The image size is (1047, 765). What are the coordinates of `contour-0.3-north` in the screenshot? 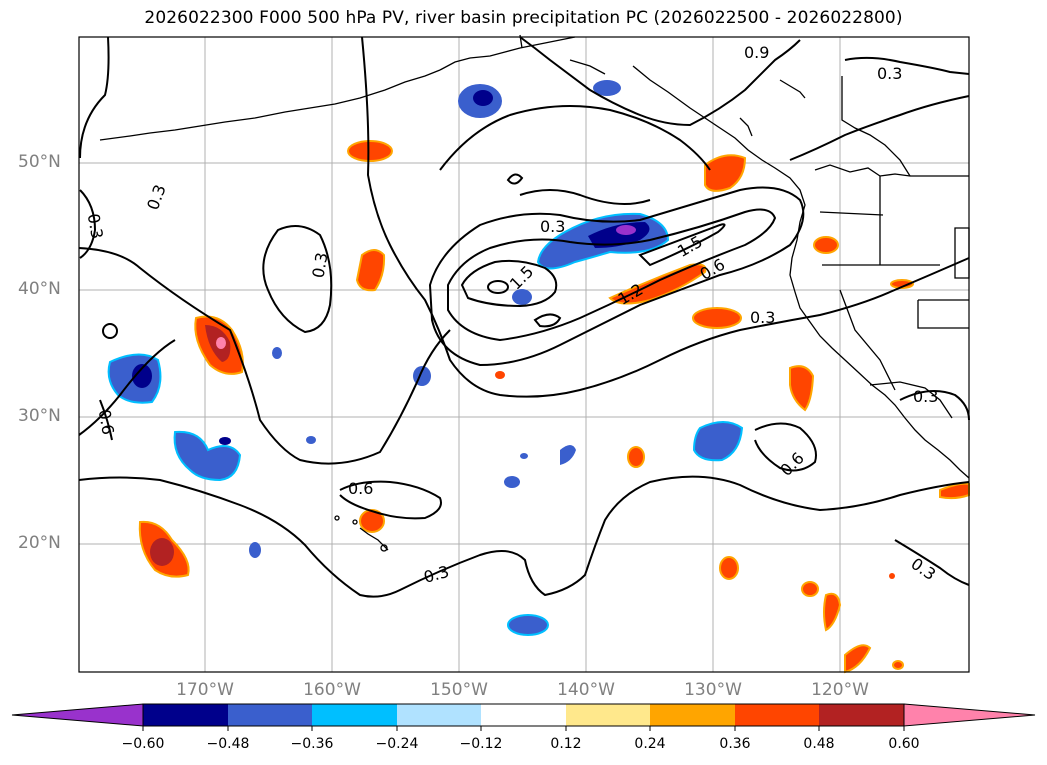 It's located at (879, 128).